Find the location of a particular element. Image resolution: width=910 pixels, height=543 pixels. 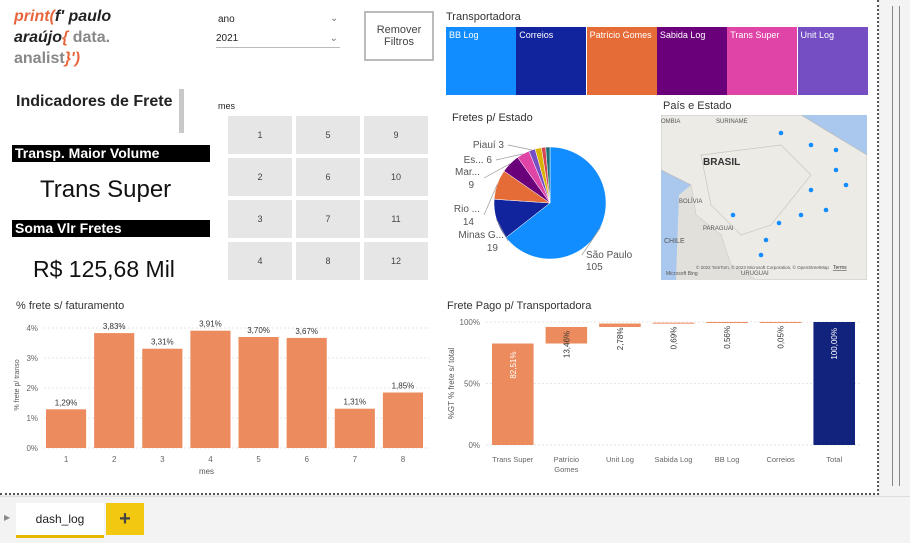

month-tile-11: 11 is located at coordinates (396, 219).